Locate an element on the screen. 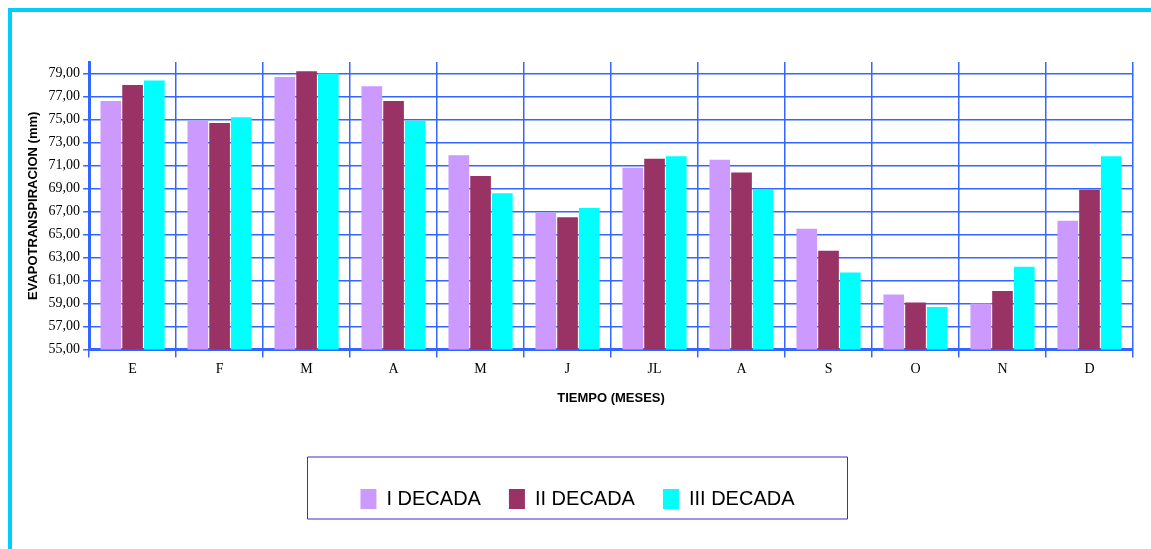 This screenshot has width=1151, height=549. x-tick-label: J is located at coordinates (567, 368).